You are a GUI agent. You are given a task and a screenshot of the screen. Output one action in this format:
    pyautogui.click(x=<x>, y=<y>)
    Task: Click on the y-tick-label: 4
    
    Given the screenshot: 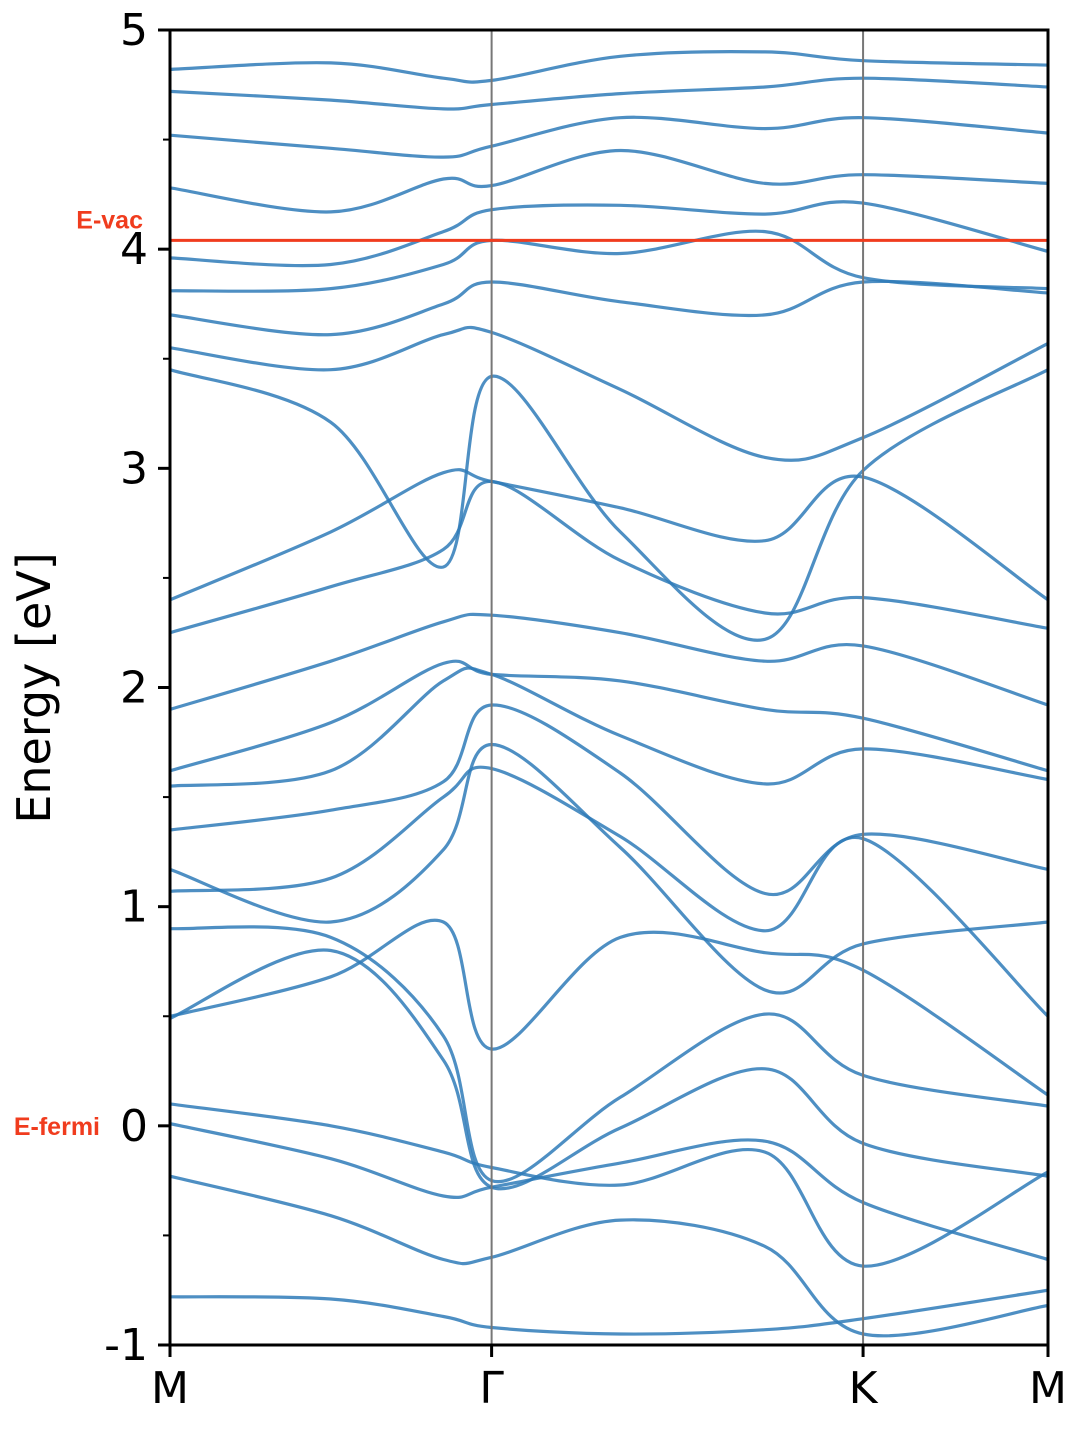 What is the action you would take?
    pyautogui.click(x=134, y=249)
    